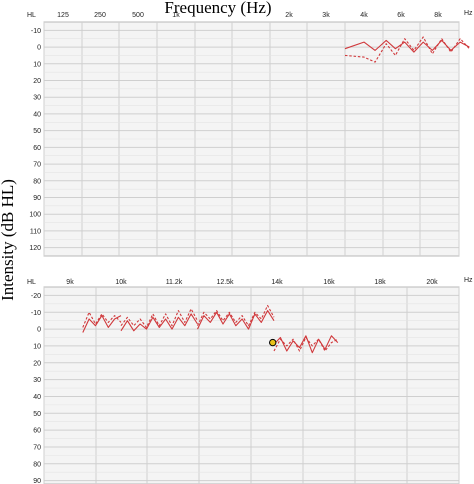 This screenshot has height=484, width=474. Describe the element at coordinates (36, 296) in the screenshot. I see `y-tick-label: -20` at that location.